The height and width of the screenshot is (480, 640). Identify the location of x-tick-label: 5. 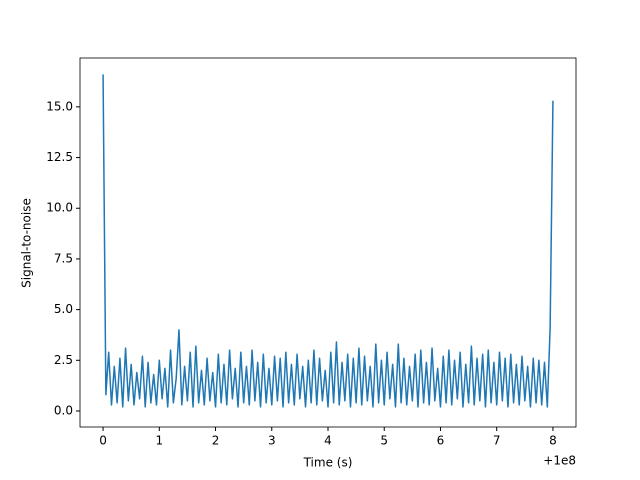
(384, 441).